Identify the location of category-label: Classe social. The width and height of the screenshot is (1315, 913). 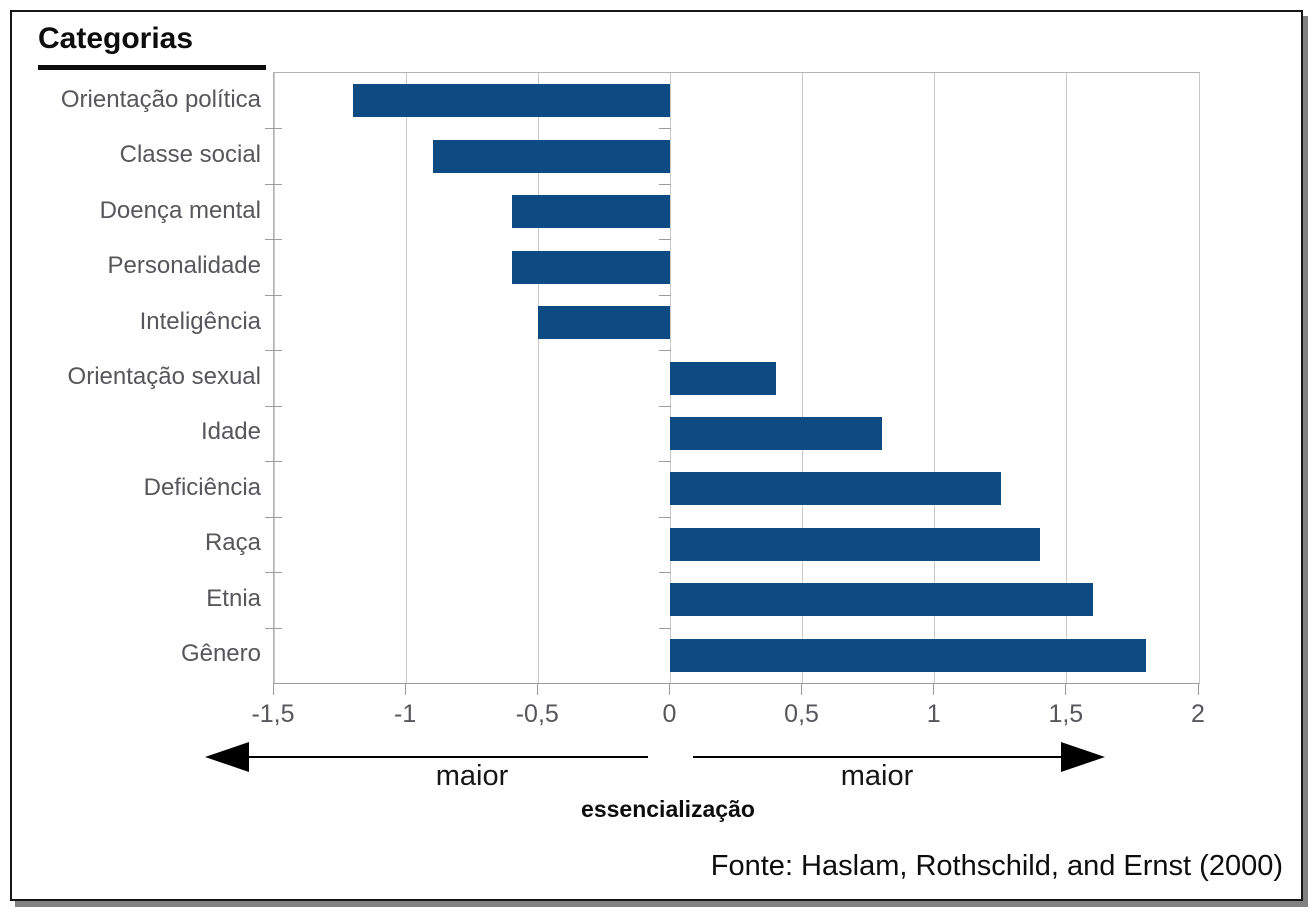
(190, 155).